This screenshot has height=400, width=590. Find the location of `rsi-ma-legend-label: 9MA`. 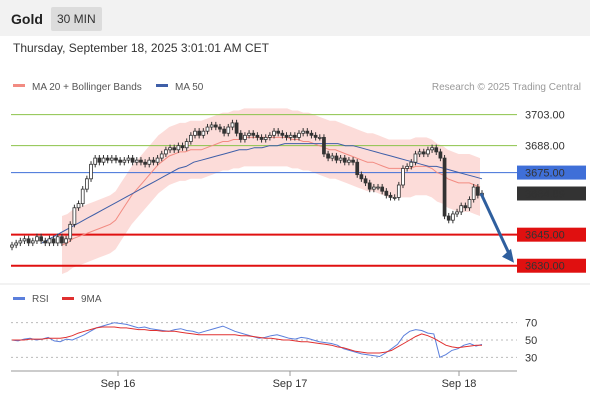

rsi-ma-legend-label: 9MA is located at coordinates (91, 299).